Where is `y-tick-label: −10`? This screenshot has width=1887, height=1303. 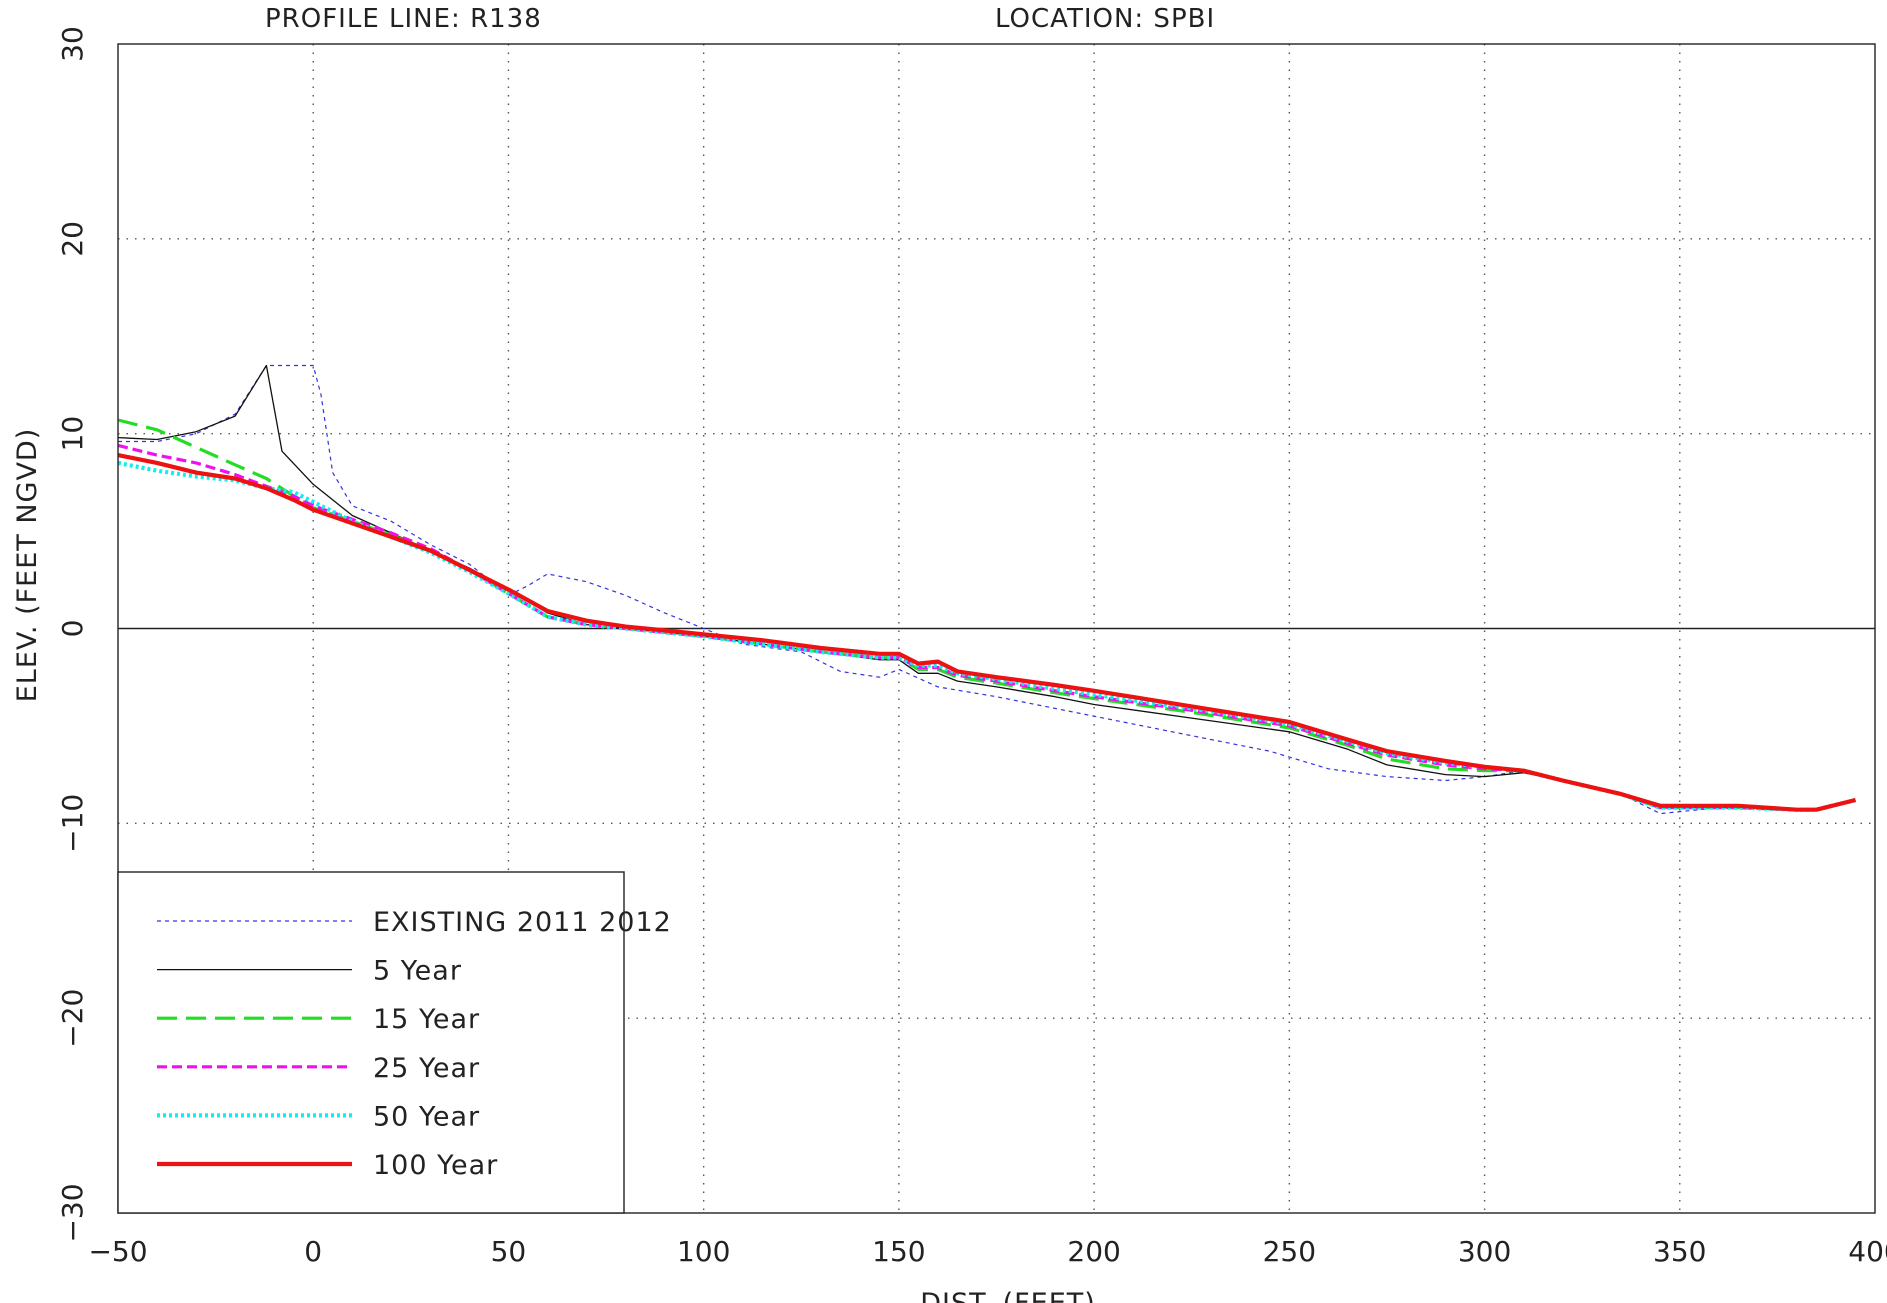
y-tick-label: −10 is located at coordinates (72, 823).